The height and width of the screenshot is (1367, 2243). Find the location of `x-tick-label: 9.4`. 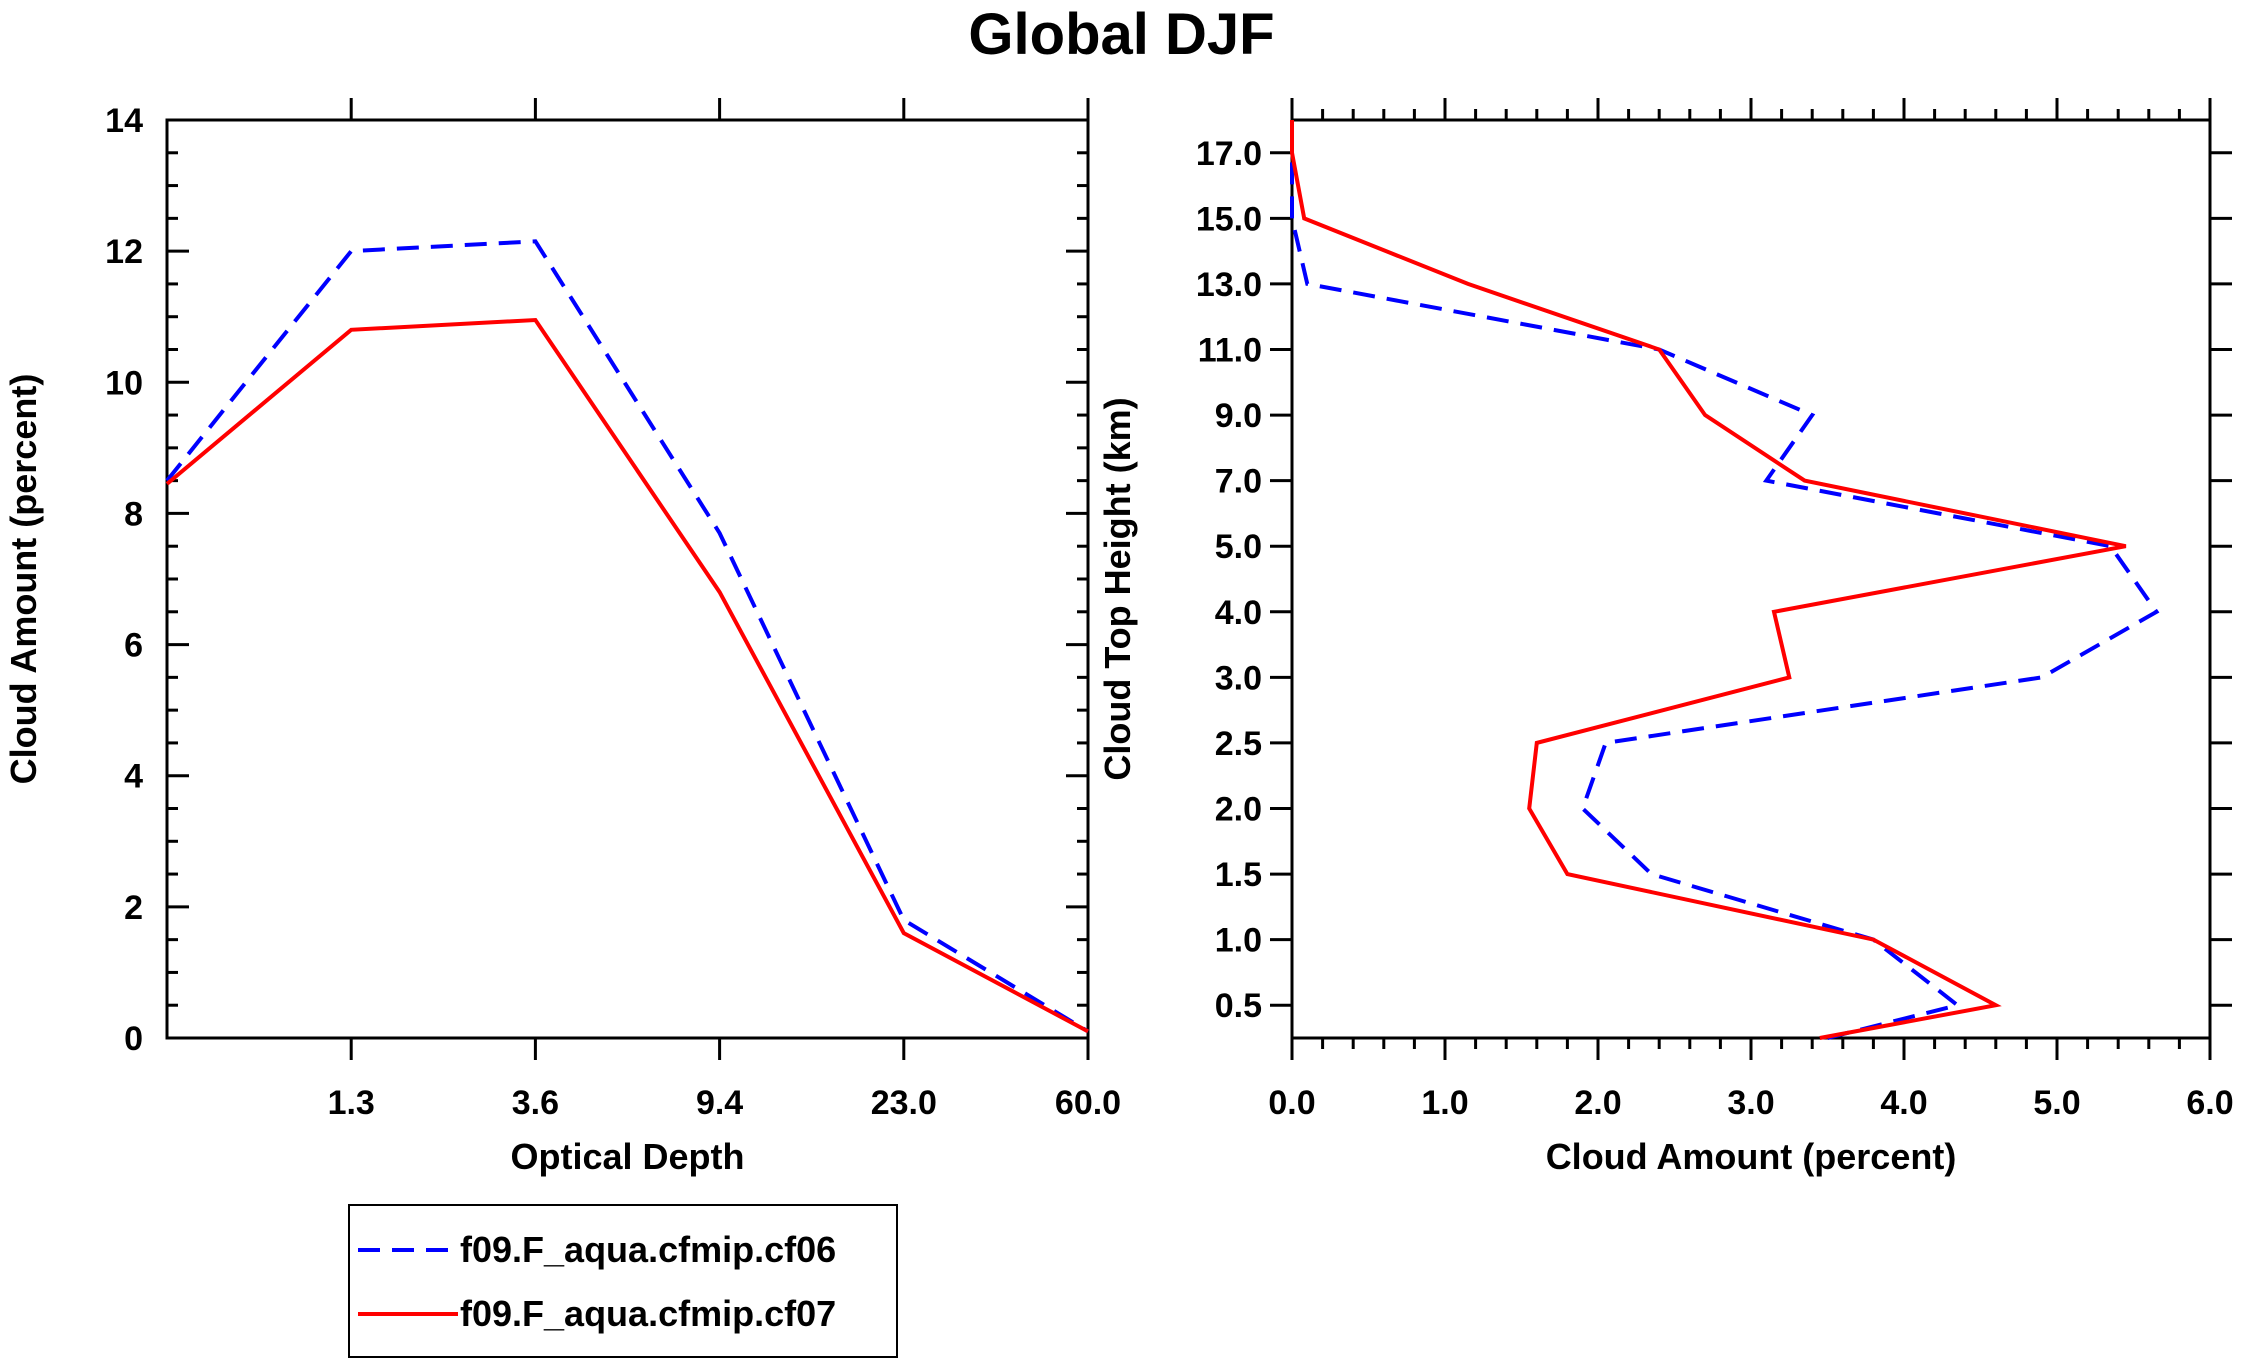

x-tick-label: 9.4 is located at coordinates (719, 1103).